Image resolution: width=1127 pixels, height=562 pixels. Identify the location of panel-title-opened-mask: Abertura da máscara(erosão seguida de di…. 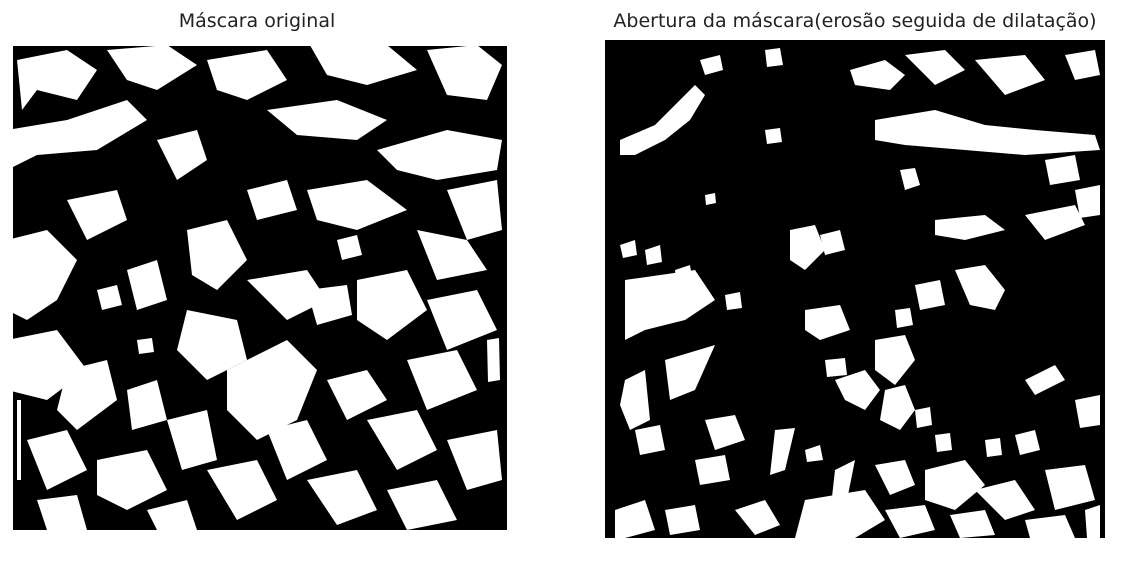
(855, 21).